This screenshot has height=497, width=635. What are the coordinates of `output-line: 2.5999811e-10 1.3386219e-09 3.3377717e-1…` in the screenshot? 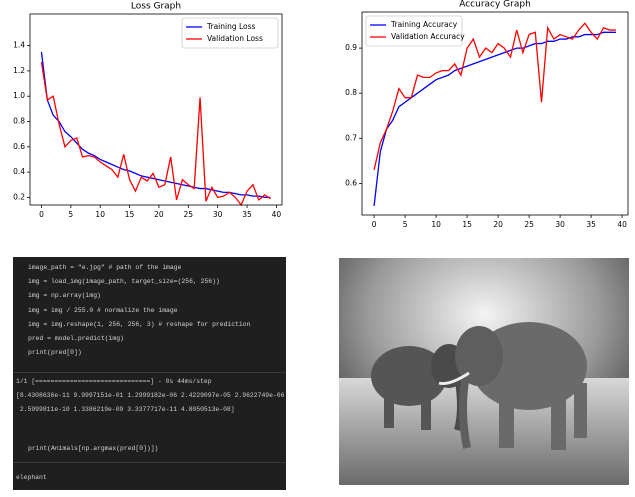 It's located at (125, 410).